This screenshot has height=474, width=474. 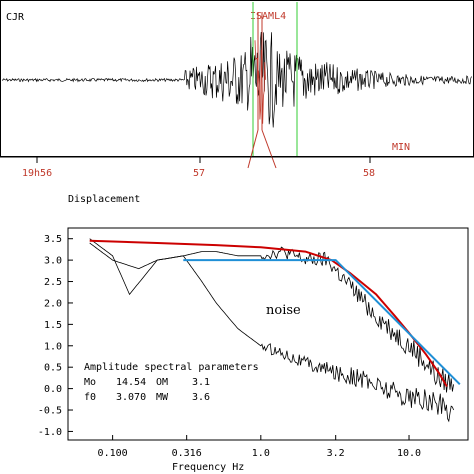 I want to click on y-tick-label: 1.0, so click(x=53, y=346).